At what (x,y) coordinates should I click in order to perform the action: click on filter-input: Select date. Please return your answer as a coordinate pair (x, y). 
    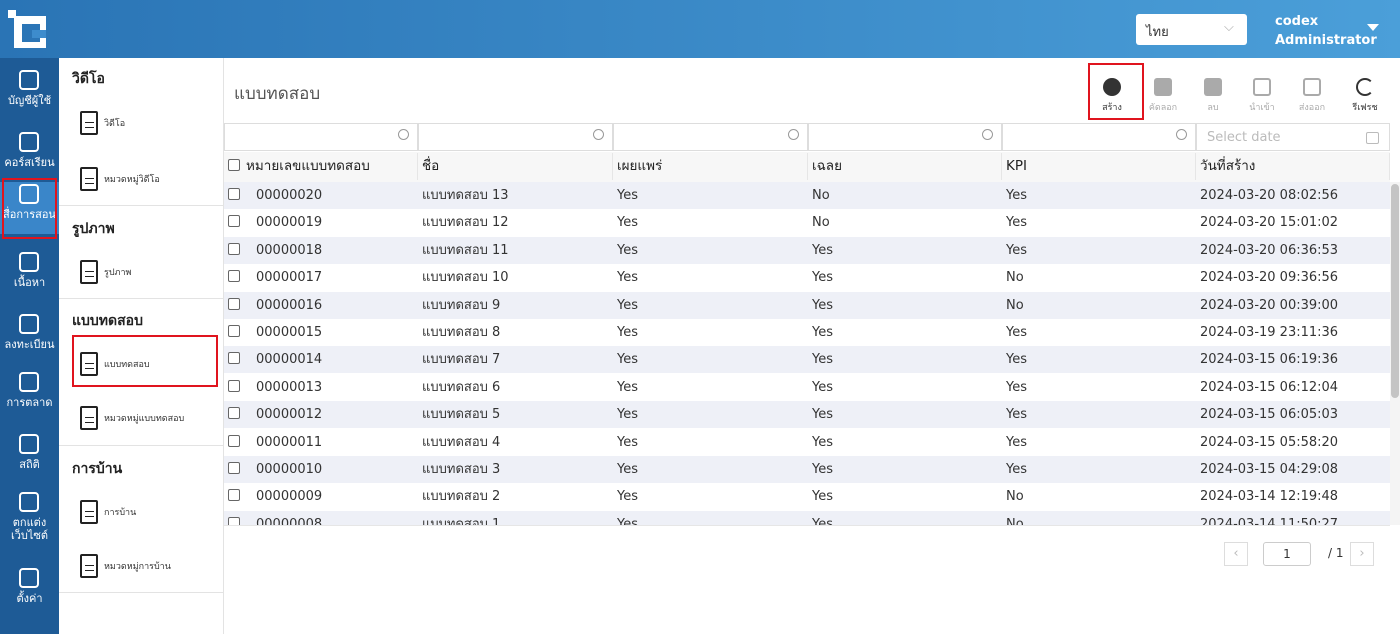
    Looking at the image, I should click on (1293, 137).